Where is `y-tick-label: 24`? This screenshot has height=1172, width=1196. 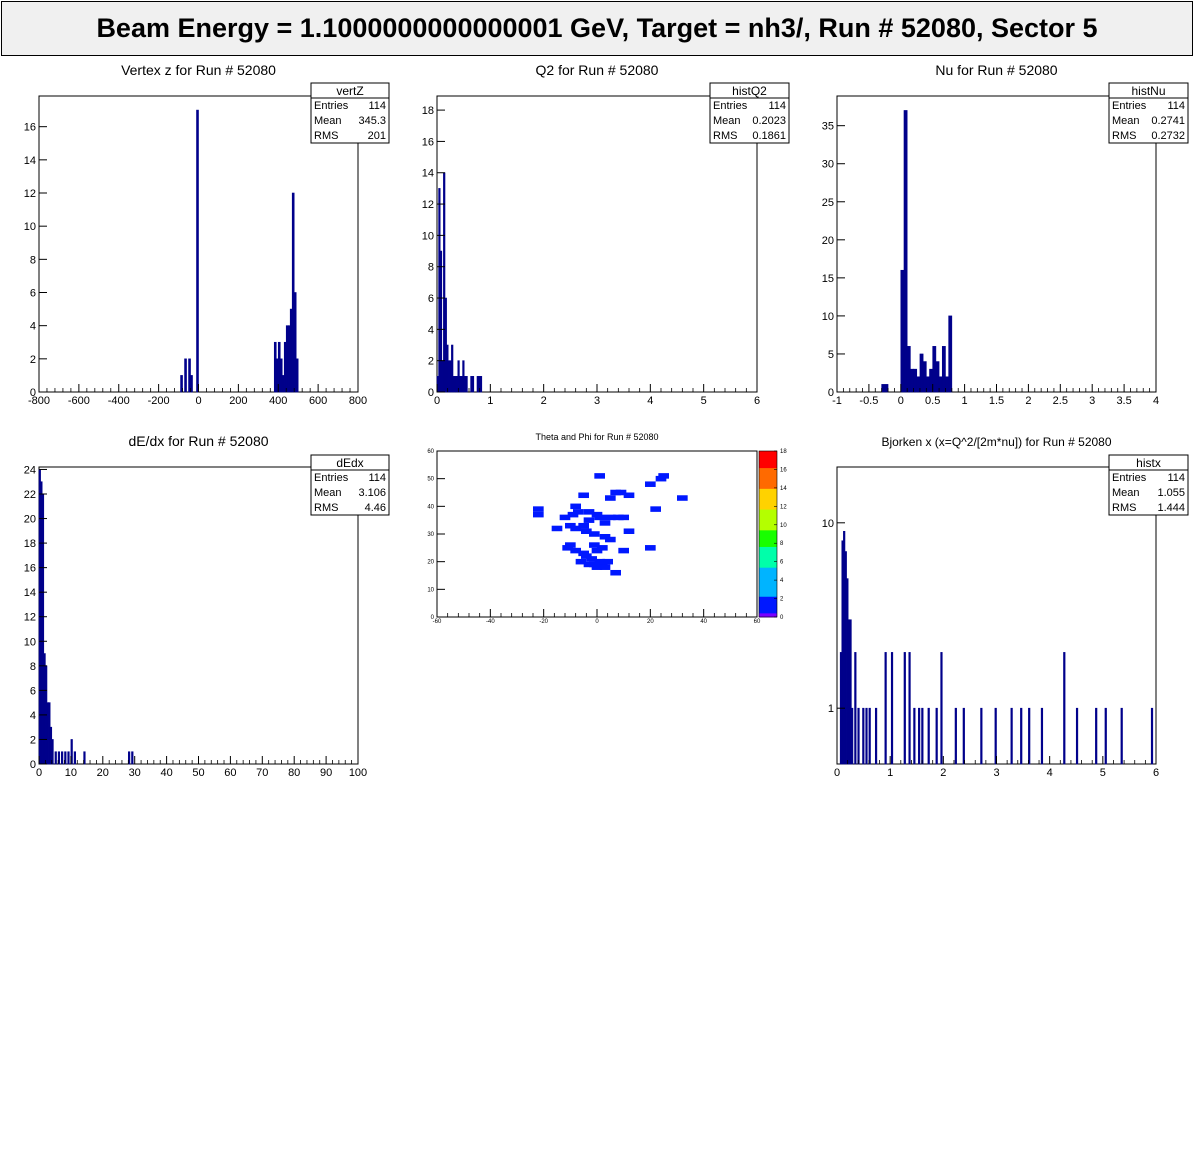
y-tick-label: 24 is located at coordinates (30, 470).